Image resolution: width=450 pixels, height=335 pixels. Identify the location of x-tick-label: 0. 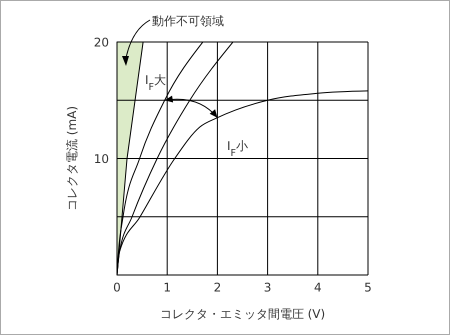
(117, 287).